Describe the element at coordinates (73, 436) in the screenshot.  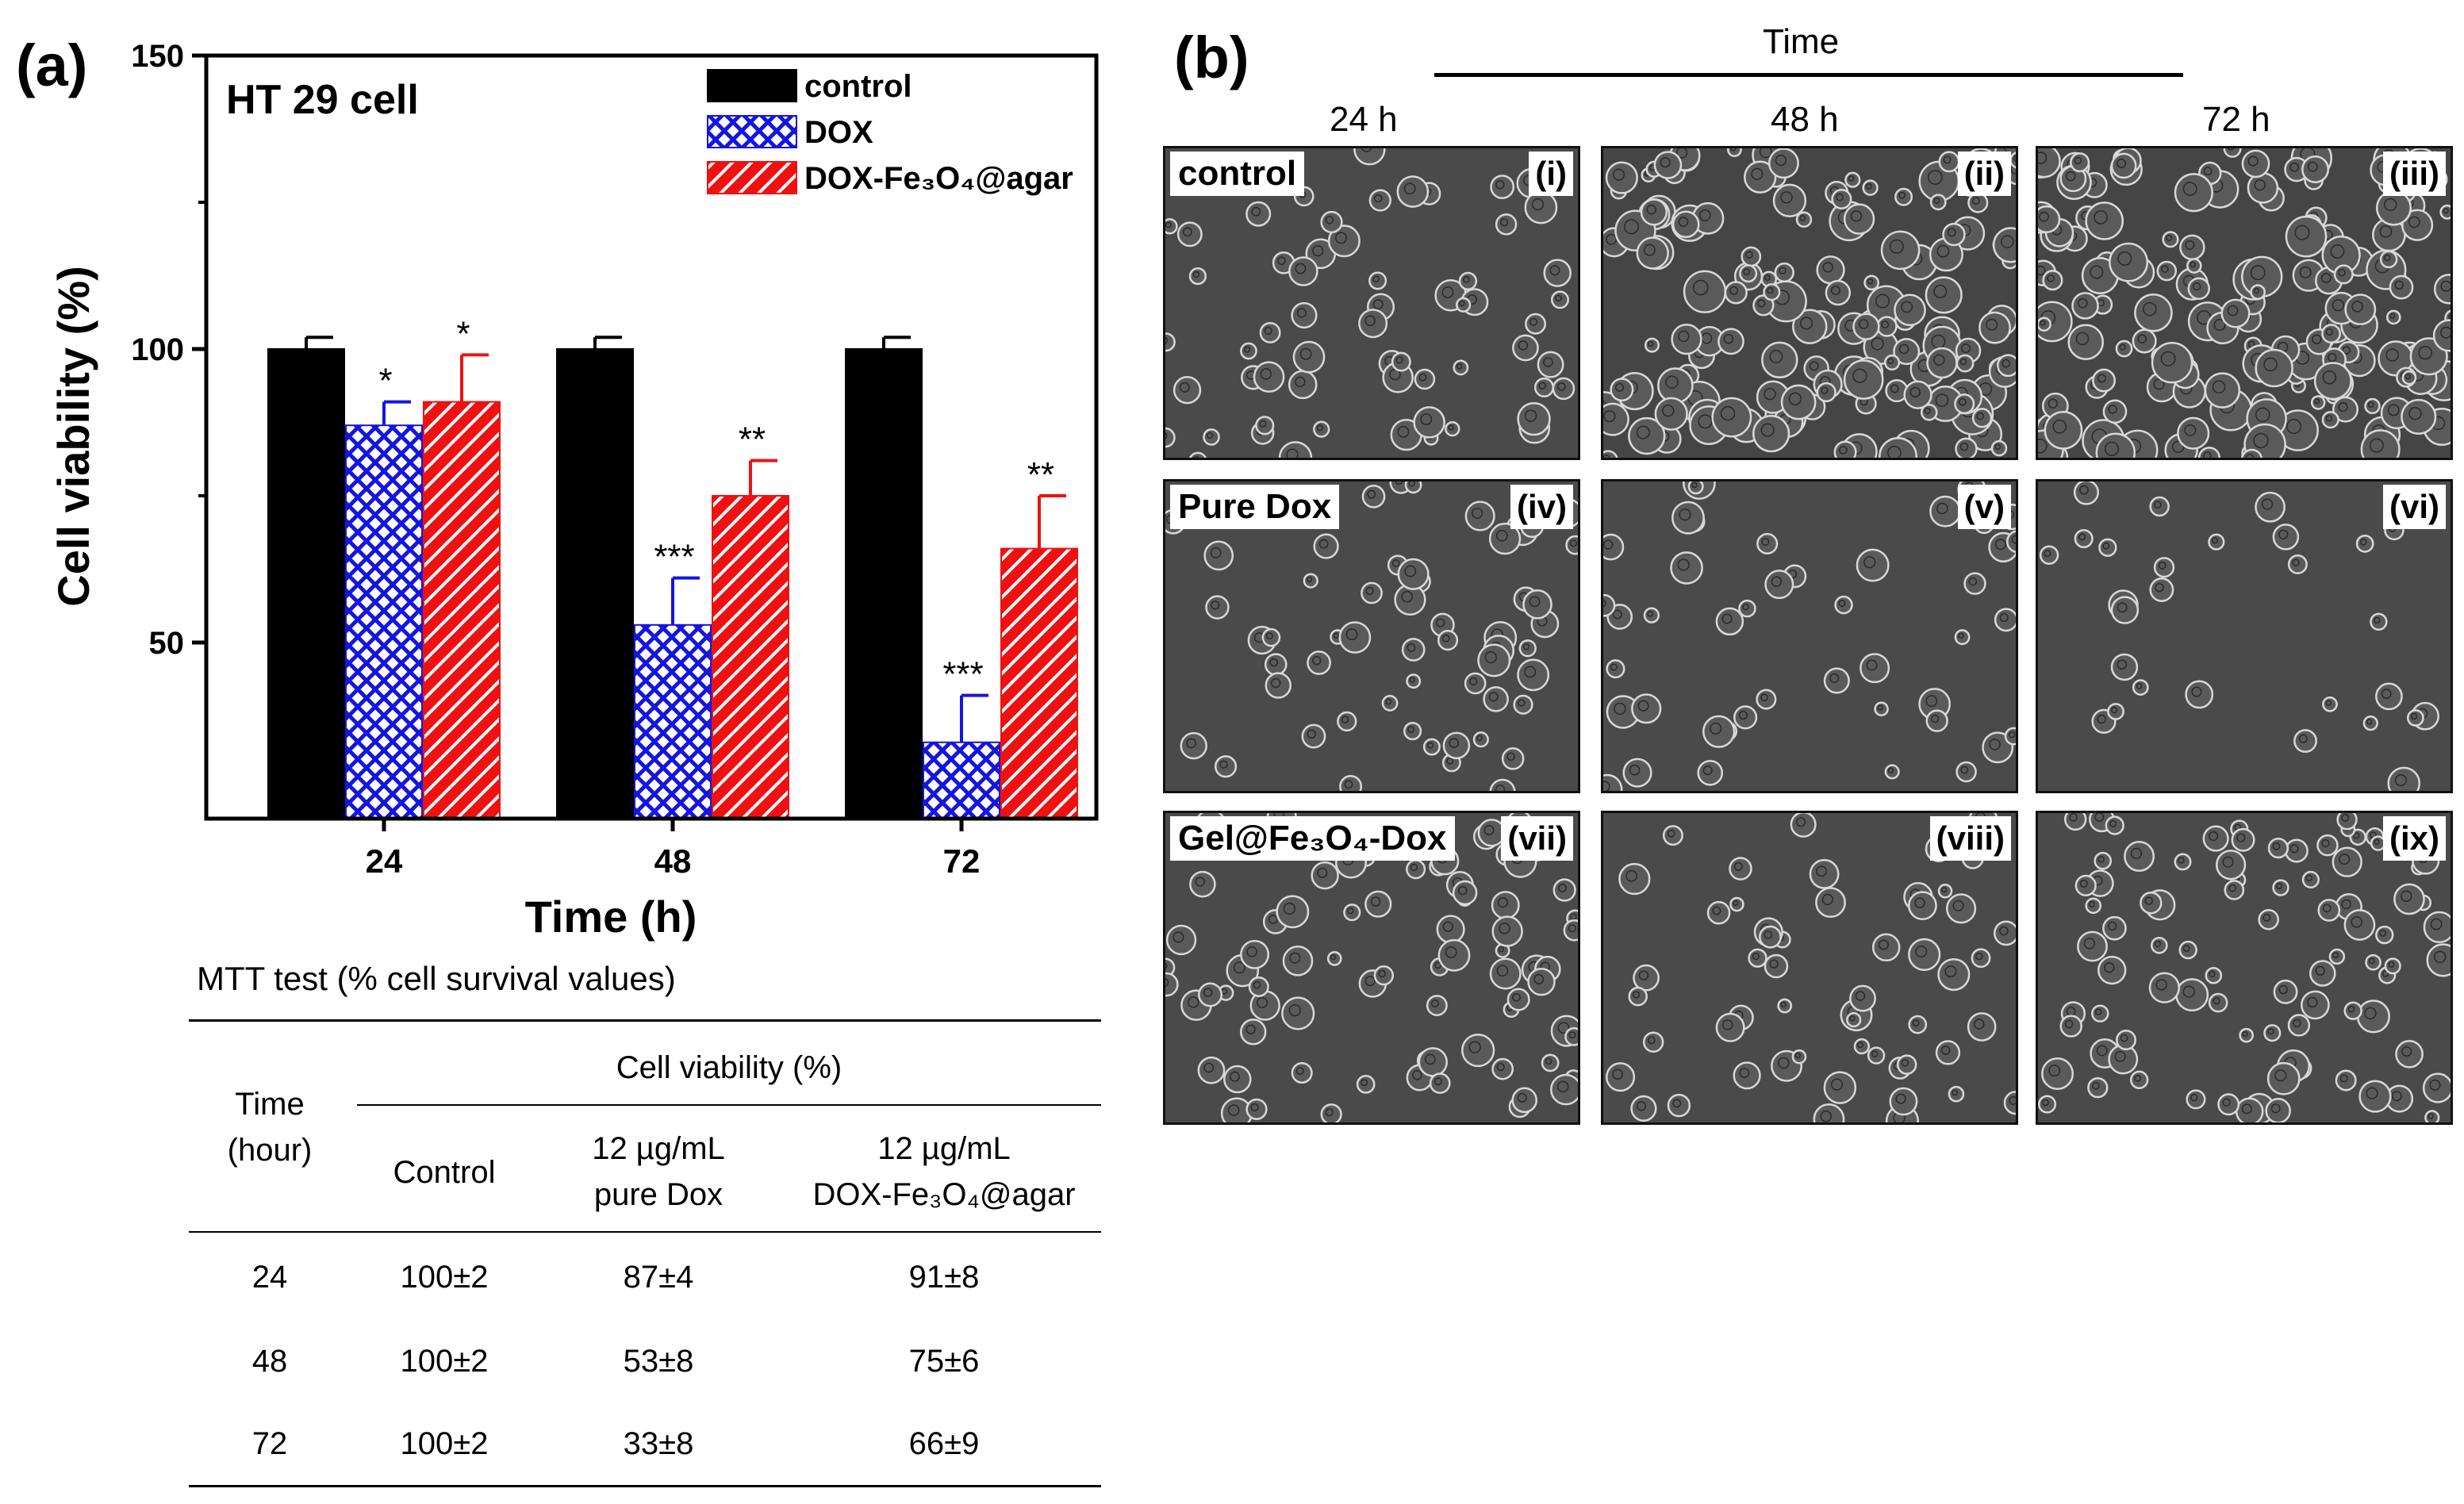
I see `y-axis-label: Cell viability (%)` at that location.